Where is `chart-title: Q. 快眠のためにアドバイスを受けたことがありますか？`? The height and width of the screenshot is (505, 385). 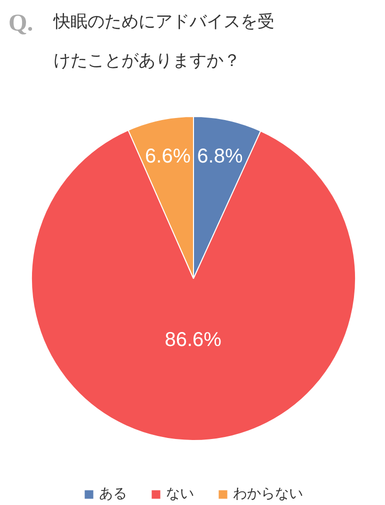 chart-title: Q. 快眠のためにアドバイスを受けたことがありますか？ is located at coordinates (141, 40).